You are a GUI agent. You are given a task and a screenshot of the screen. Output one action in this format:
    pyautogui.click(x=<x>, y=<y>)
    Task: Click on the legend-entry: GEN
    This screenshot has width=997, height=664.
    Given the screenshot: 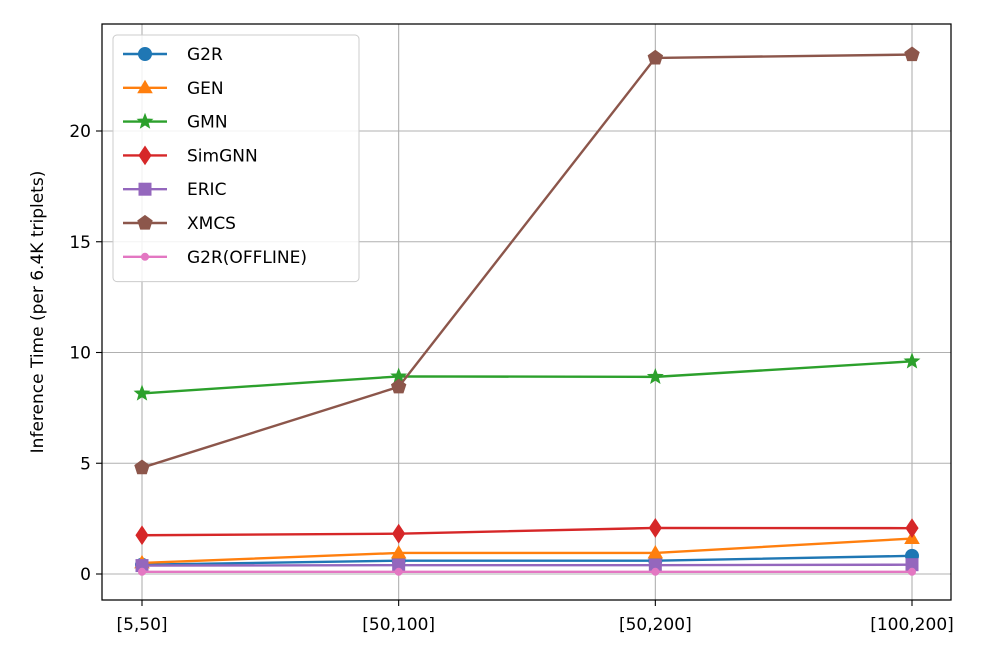 What is the action you would take?
    pyautogui.click(x=173, y=89)
    